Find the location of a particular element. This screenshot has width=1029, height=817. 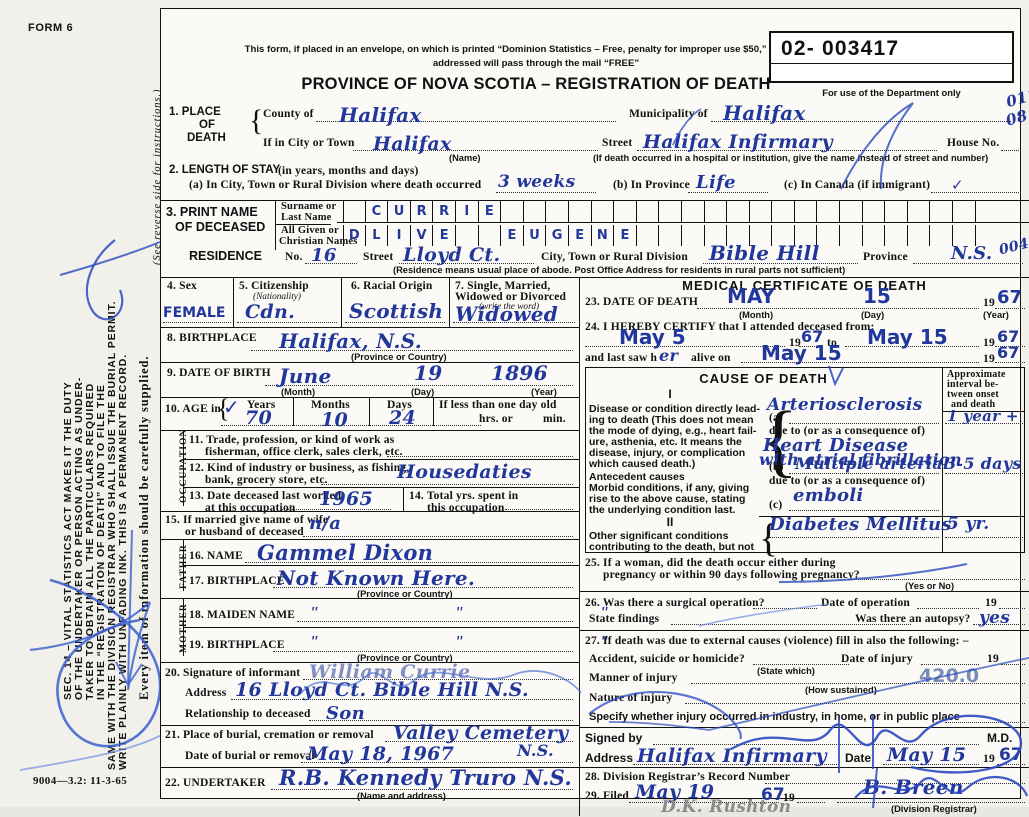

burial-date-value: May 18, 1967 is located at coordinates (381, 754).